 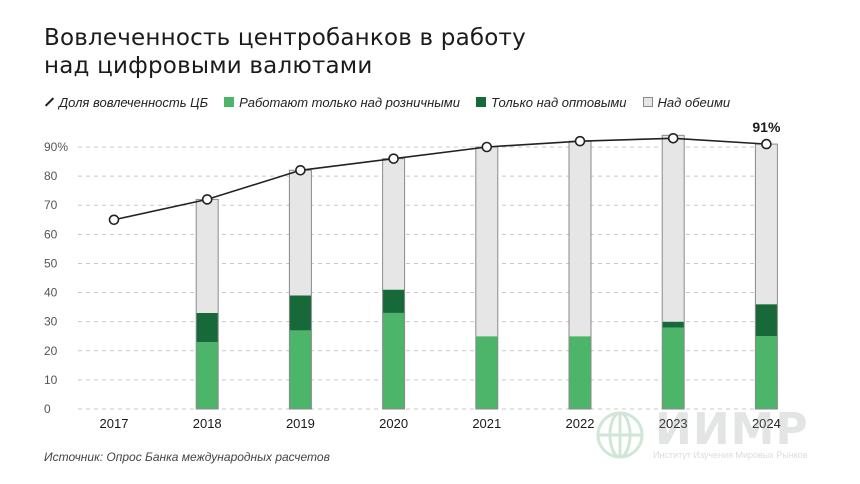 I want to click on x-tick-label: 2023, so click(x=673, y=423).